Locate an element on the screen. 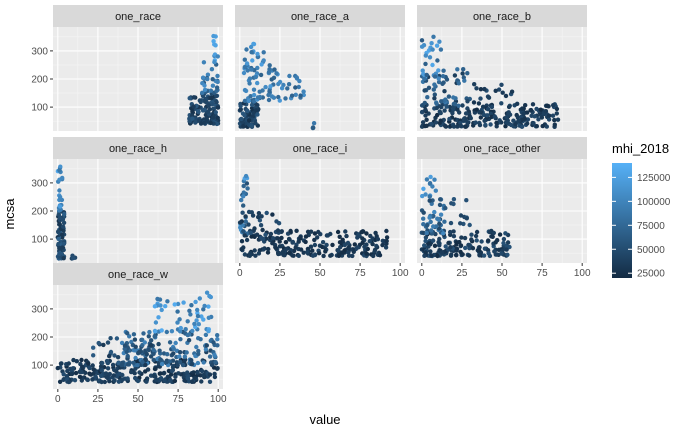 Image resolution: width=700 pixels, height=432 pixels. colorbar is located at coordinates (622, 220).